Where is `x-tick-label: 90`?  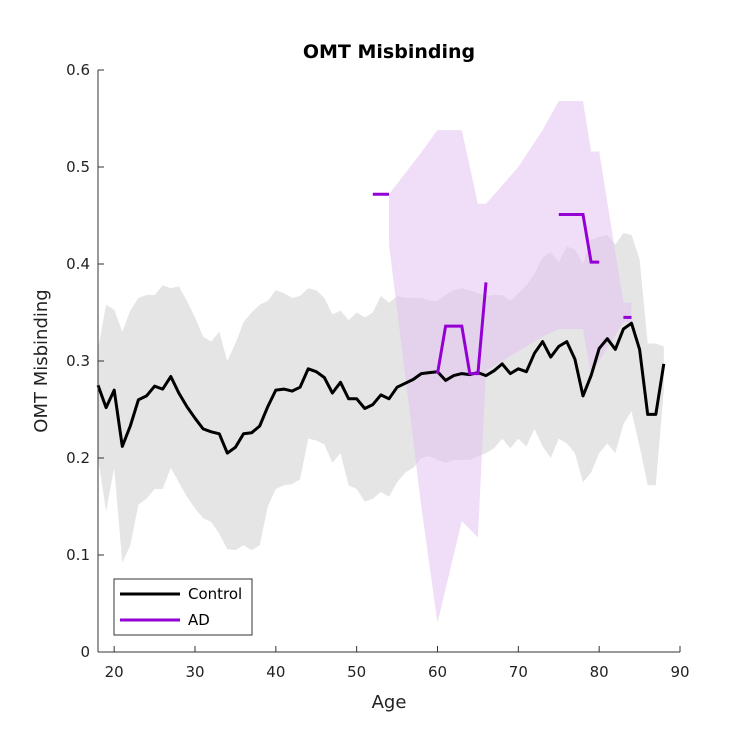 x-tick-label: 90 is located at coordinates (679, 672).